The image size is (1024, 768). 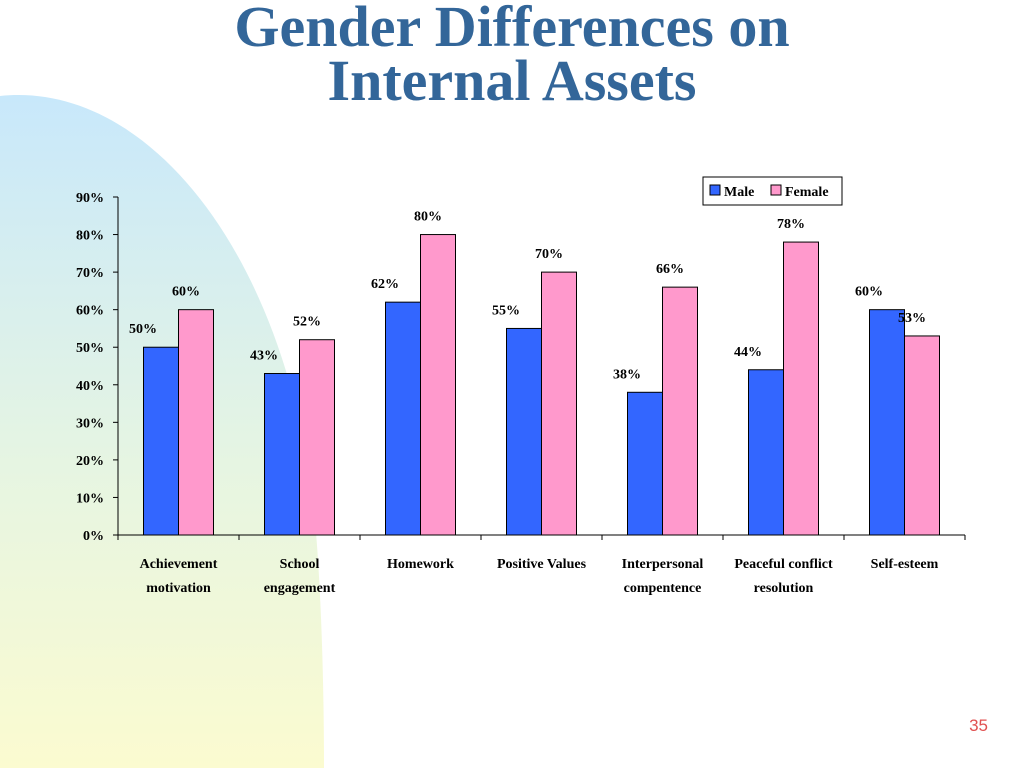 I want to click on y-tick-label: 40%, so click(x=90, y=386).